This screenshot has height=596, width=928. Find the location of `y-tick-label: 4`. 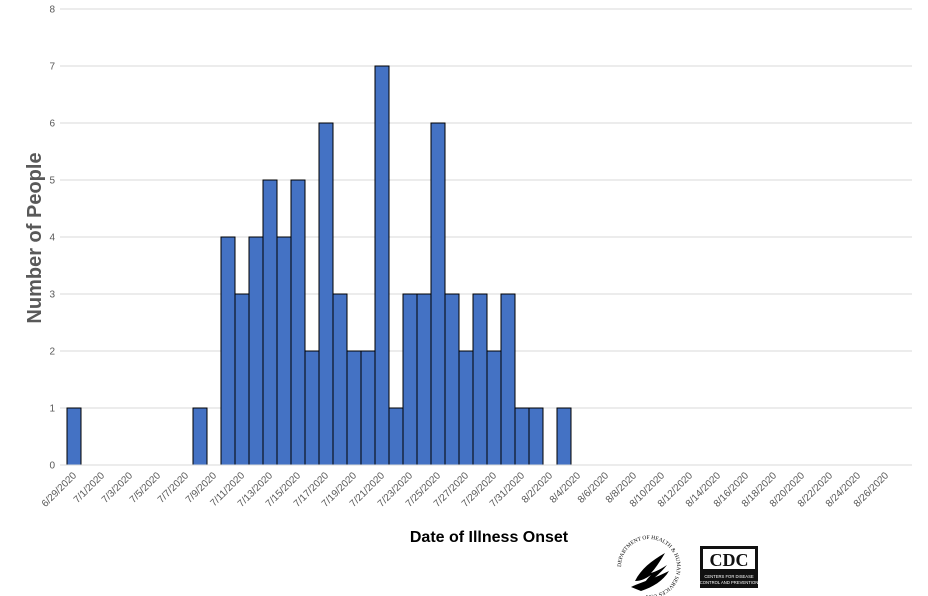

y-tick-label: 4 is located at coordinates (52, 238).